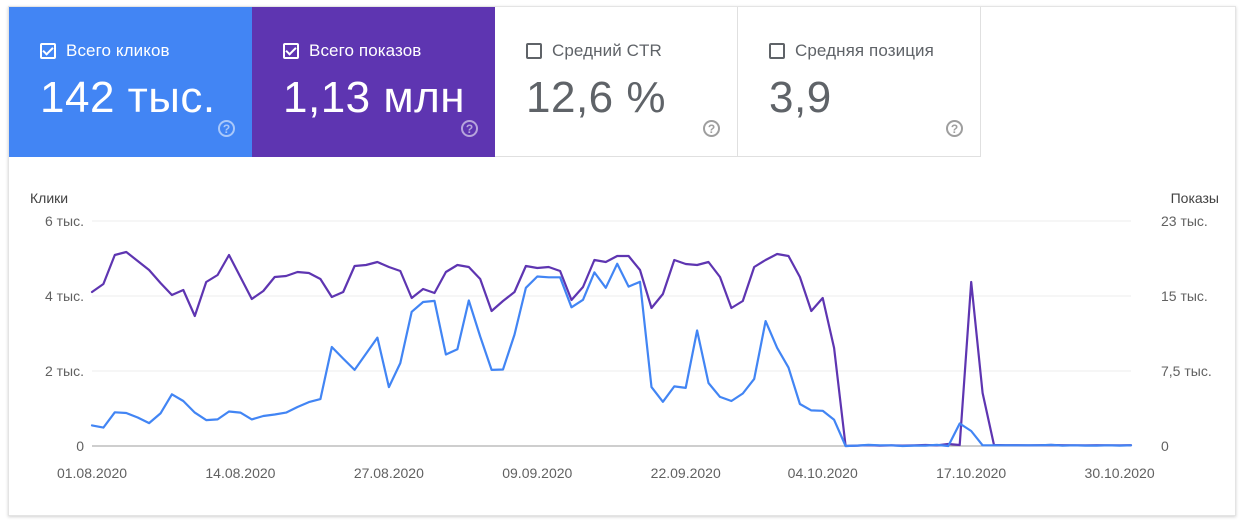 Image resolution: width=1243 pixels, height=524 pixels. I want to click on tile-value: 142 тыс., so click(128, 97).